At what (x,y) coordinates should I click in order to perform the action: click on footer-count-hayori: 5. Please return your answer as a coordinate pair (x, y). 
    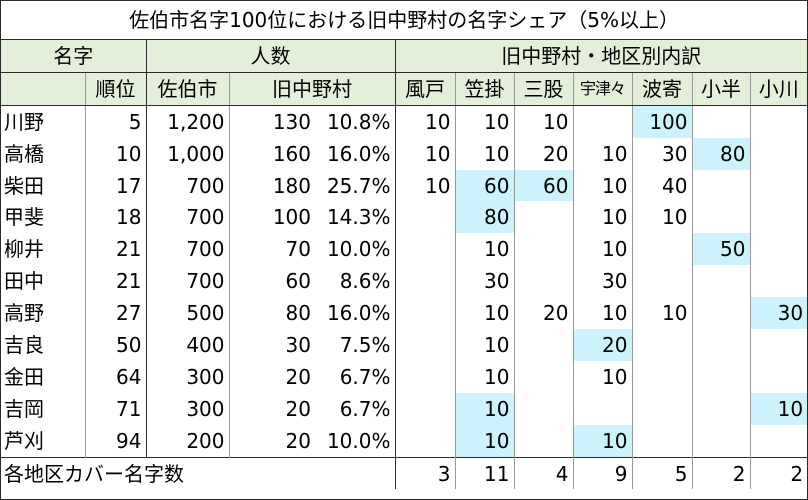
    Looking at the image, I should click on (661, 473).